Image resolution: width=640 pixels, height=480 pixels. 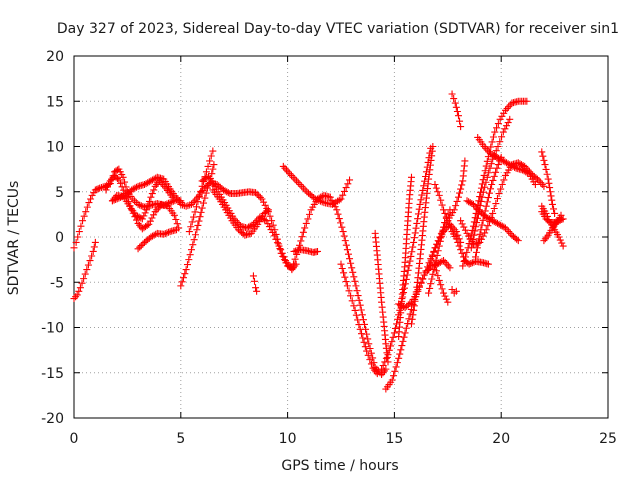 What do you see at coordinates (288, 439) in the screenshot?
I see `x-tick-label: 10` at bounding box center [288, 439].